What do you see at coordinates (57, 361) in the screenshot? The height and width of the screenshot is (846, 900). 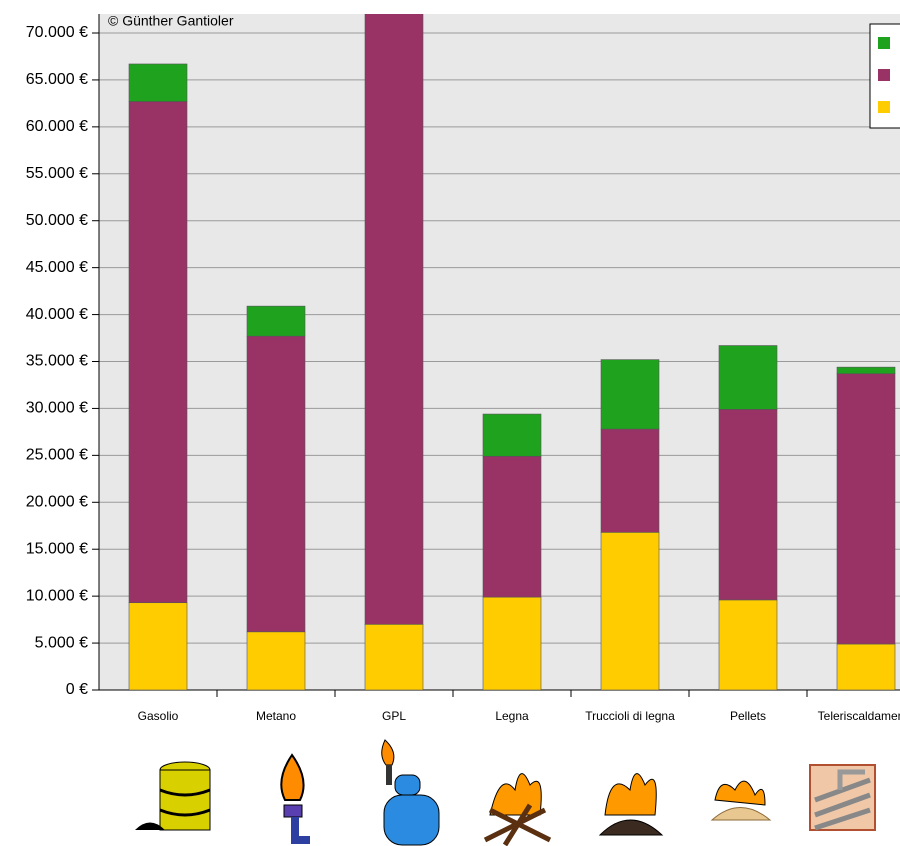 I see `y-tick-label: 35.000 €` at bounding box center [57, 361].